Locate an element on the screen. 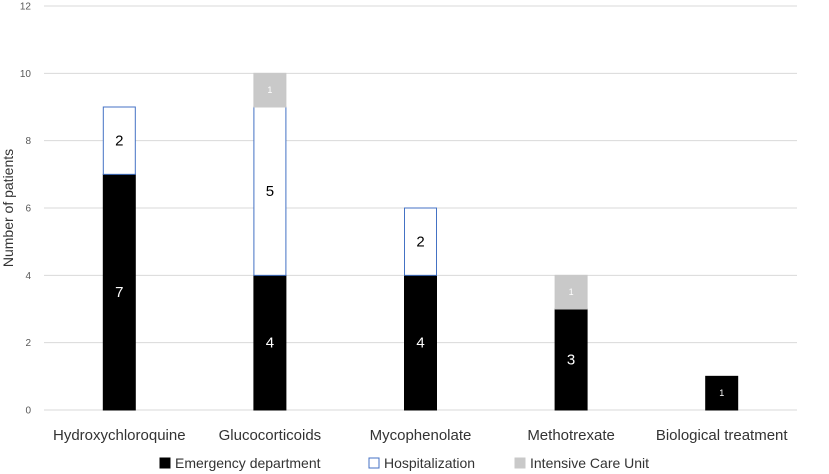 The height and width of the screenshot is (474, 829). legend-label-emergency-department: Emergency department is located at coordinates (248, 463).